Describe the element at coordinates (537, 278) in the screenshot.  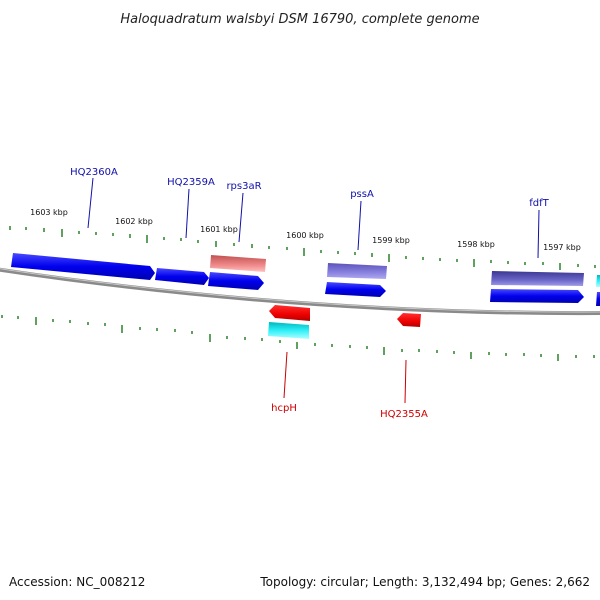
I see `gene-fdft` at that location.